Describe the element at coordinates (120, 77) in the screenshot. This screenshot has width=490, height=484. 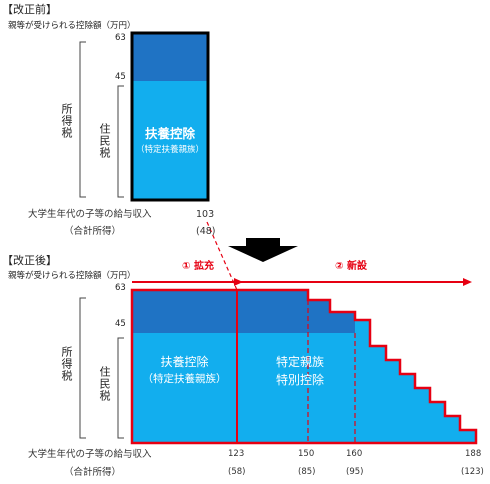
I see `before-tick-45: 45` at that location.